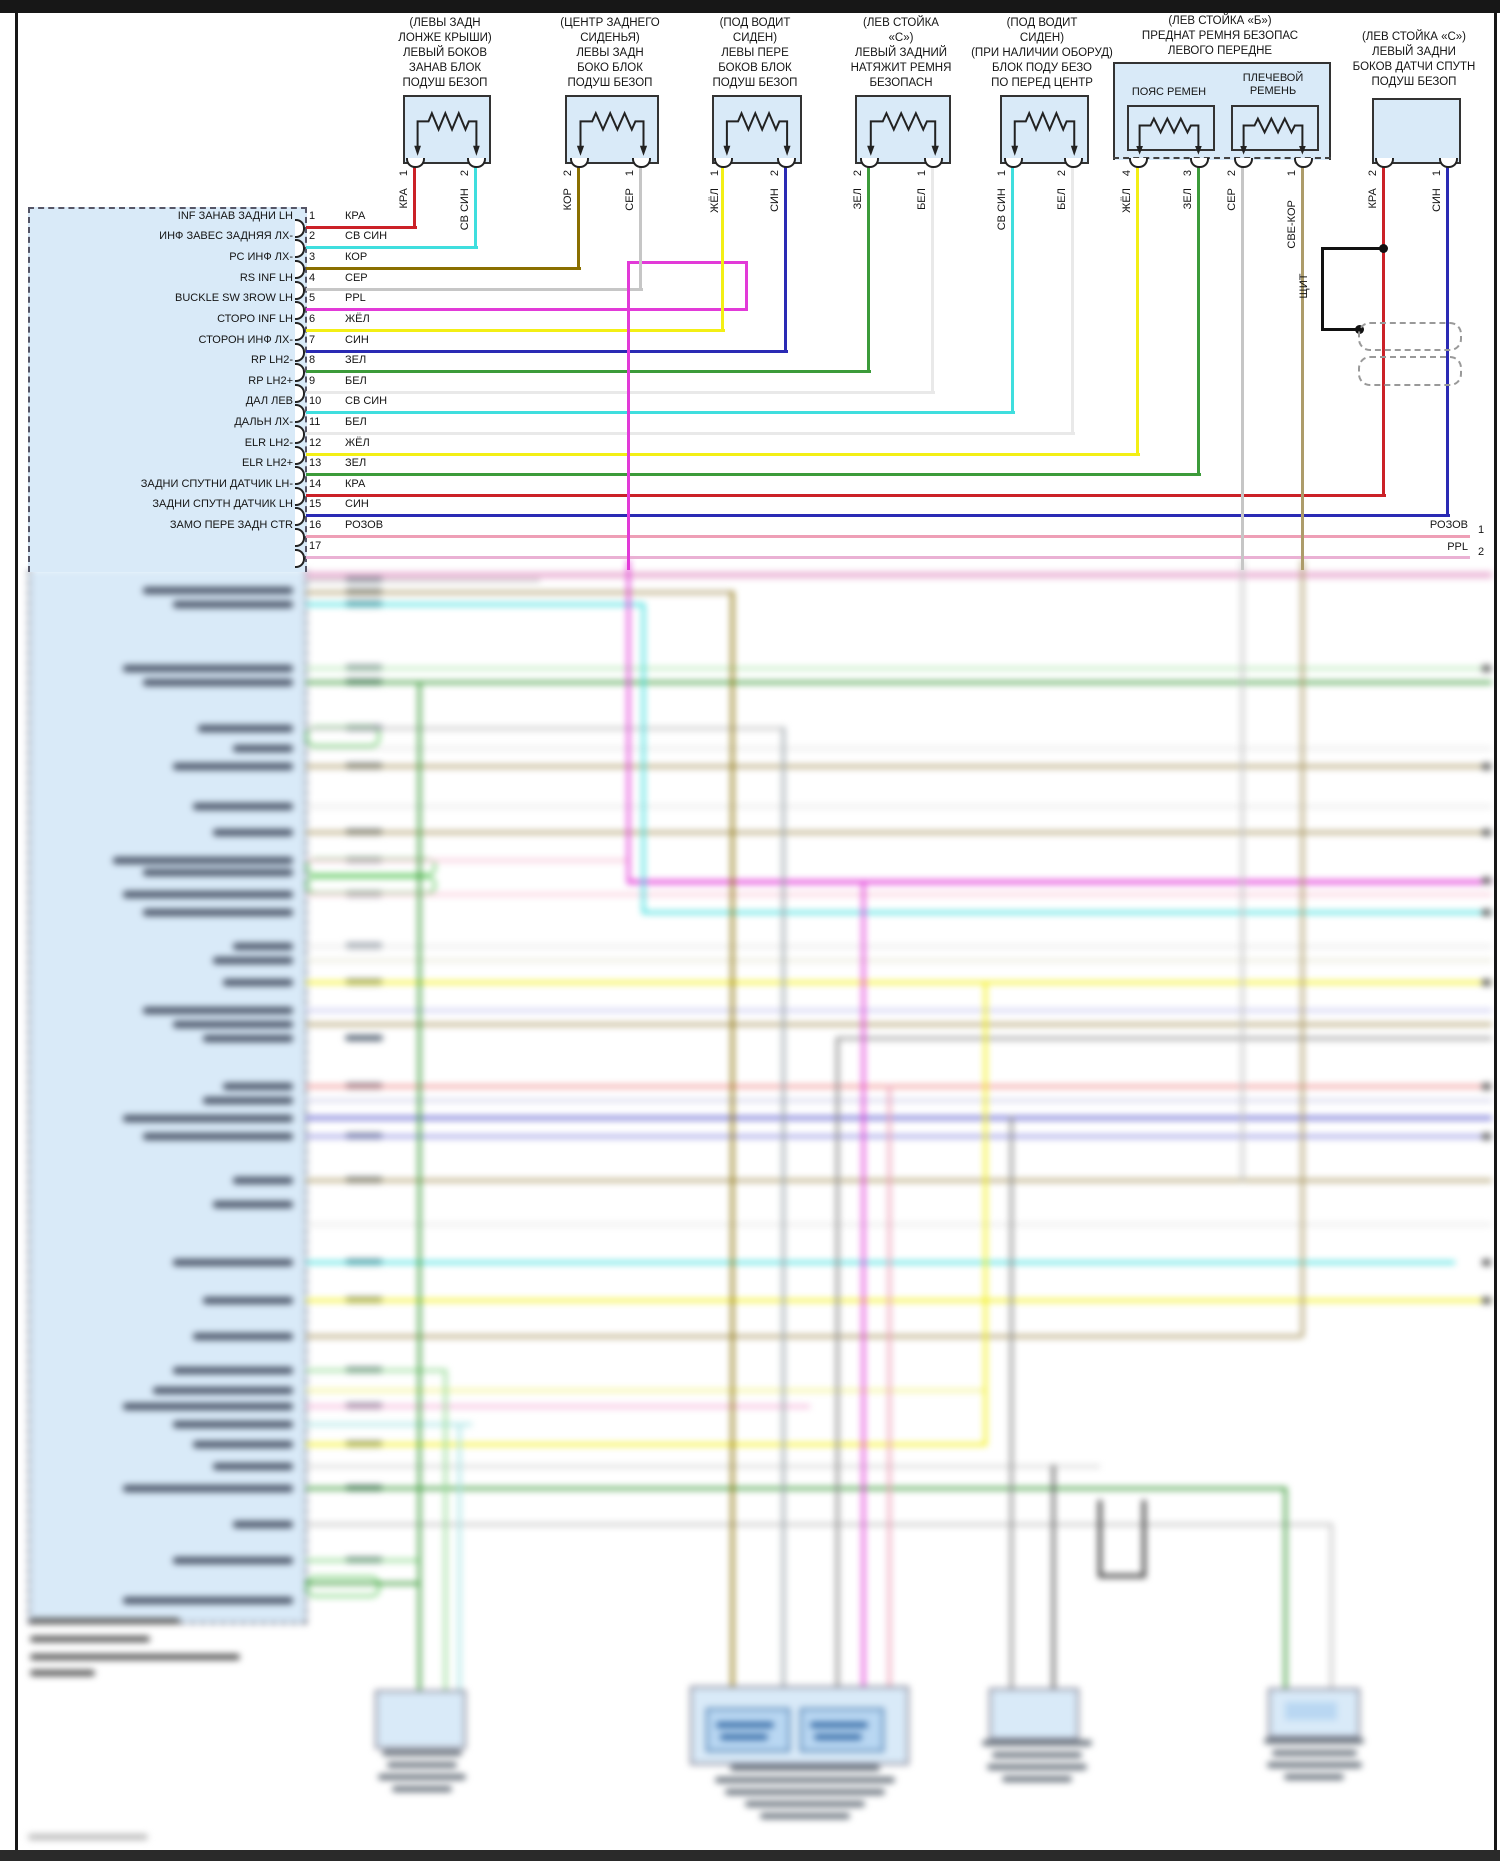 The width and height of the screenshot is (1500, 1861). Describe the element at coordinates (630, 190) in the screenshot. I see `pin-label: СЕР 1` at that location.